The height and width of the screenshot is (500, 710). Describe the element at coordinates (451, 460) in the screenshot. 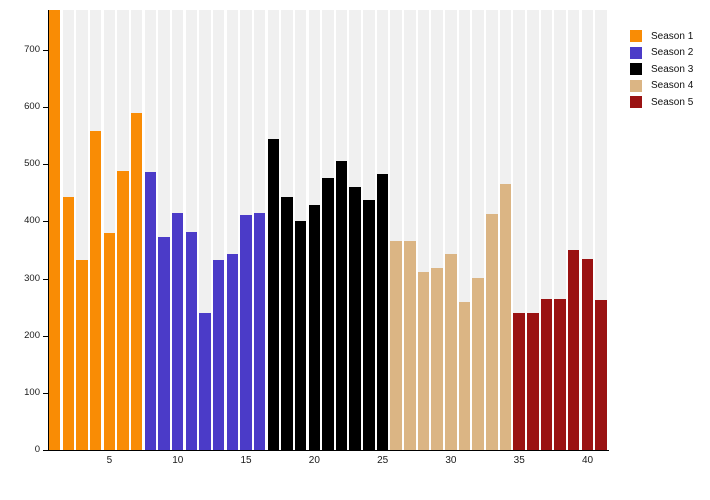

I see `x-tick-label: 30` at that location.